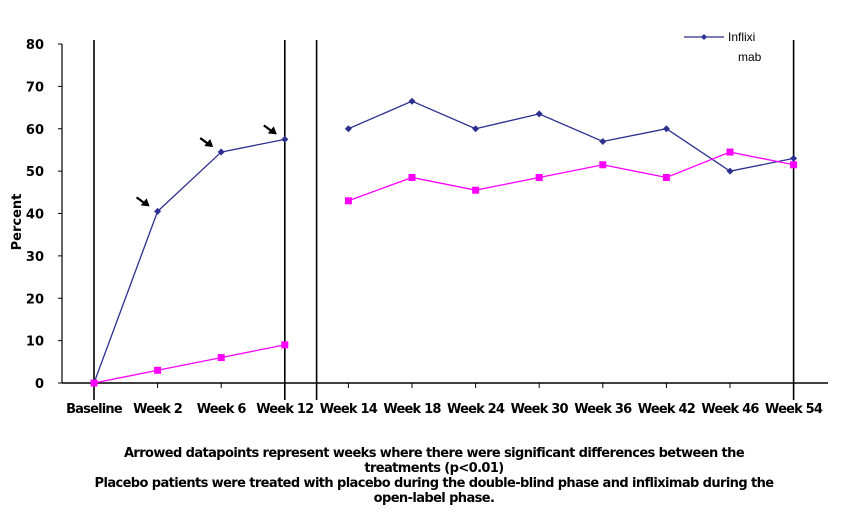 The width and height of the screenshot is (868, 523). What do you see at coordinates (730, 409) in the screenshot?
I see `x-tick-label-10: Week 46` at bounding box center [730, 409].